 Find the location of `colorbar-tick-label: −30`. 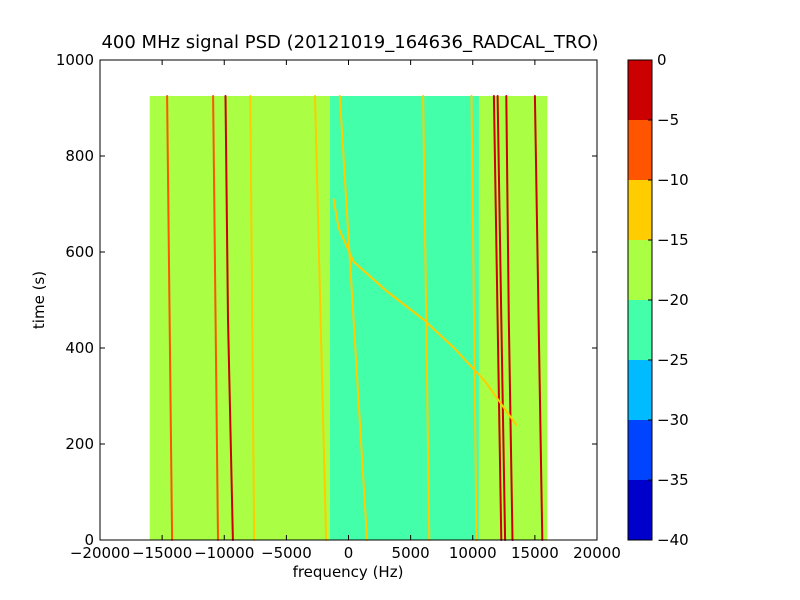

colorbar-tick-label: −30 is located at coordinates (673, 420).